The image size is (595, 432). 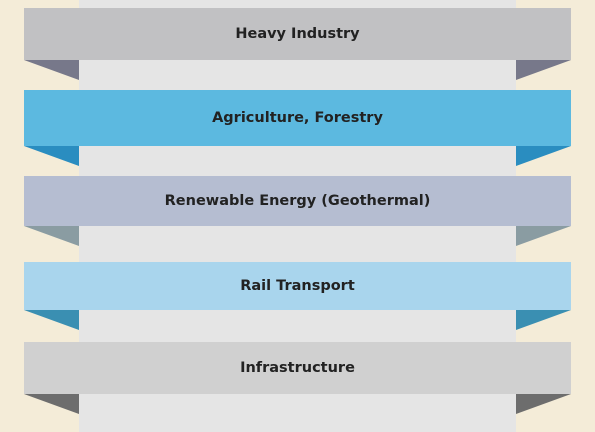 I want to click on ribbon: Renewable Energy (Geothermal), so click(x=297, y=211).